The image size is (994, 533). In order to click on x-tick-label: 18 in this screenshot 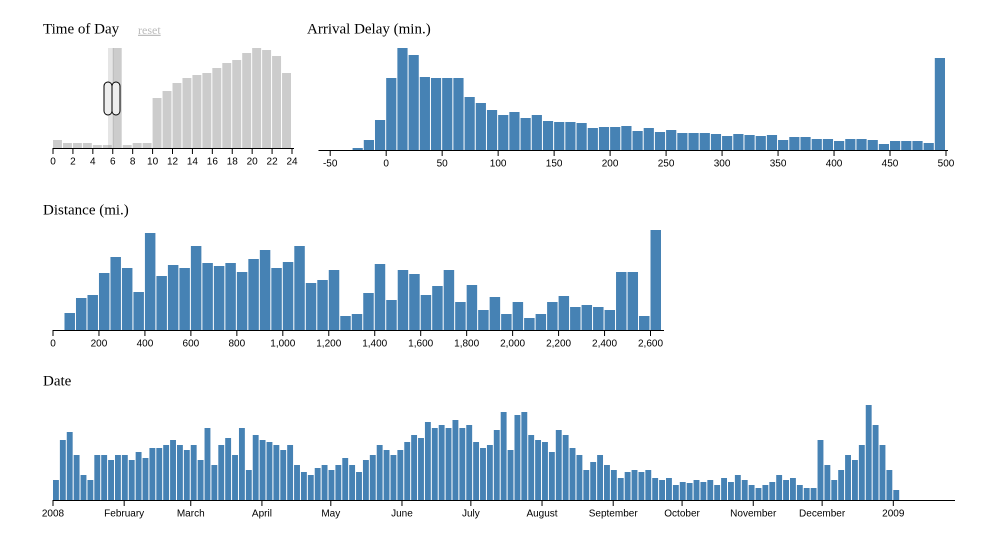, I will do `click(233, 162)`.